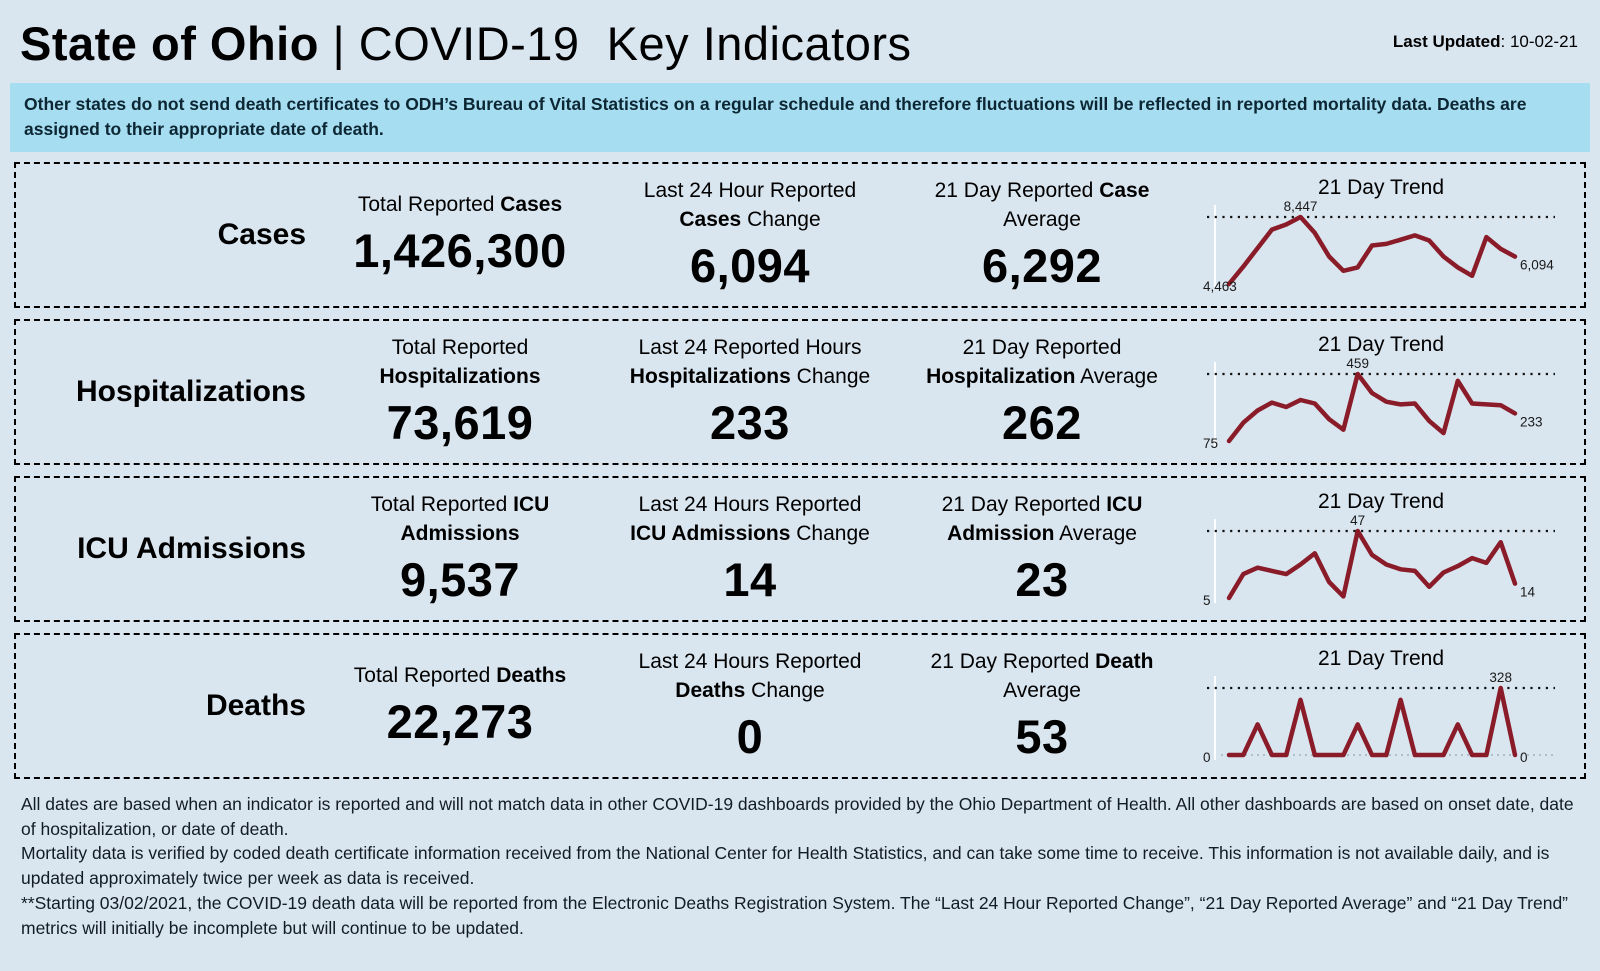 Image resolution: width=1600 pixels, height=971 pixels. Describe the element at coordinates (191, 549) in the screenshot. I see `row-label-icu-admissions: ICU Admissions` at that location.